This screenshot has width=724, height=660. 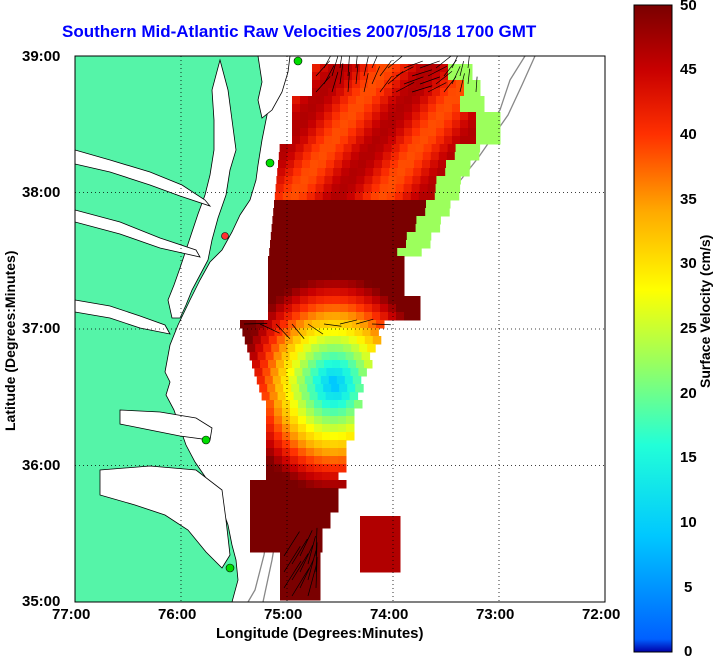 I want to click on rappahannock-river, so click(x=138, y=233).